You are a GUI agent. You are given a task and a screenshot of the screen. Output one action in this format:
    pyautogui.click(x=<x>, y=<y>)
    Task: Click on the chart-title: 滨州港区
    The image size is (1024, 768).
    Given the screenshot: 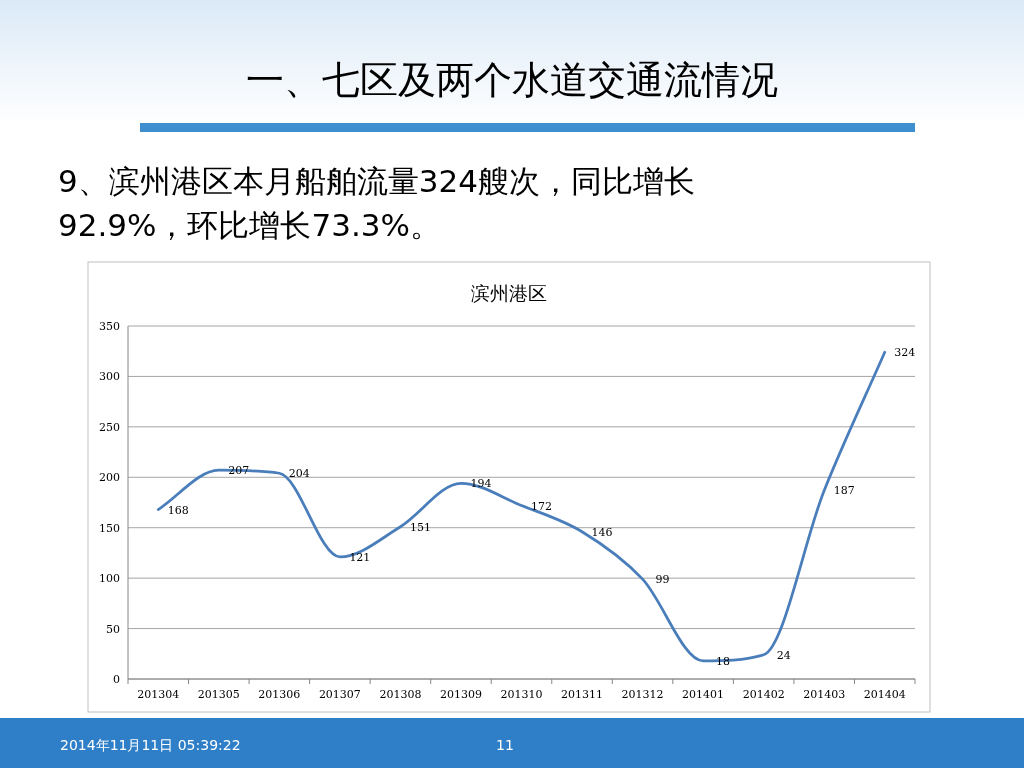 What is the action you would take?
    pyautogui.click(x=509, y=293)
    